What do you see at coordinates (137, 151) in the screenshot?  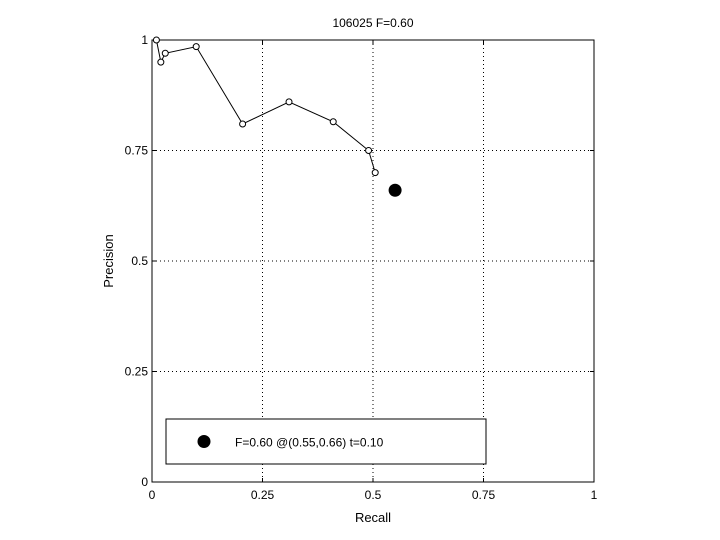 I see `y-tick-label-3: 0.75` at bounding box center [137, 151].